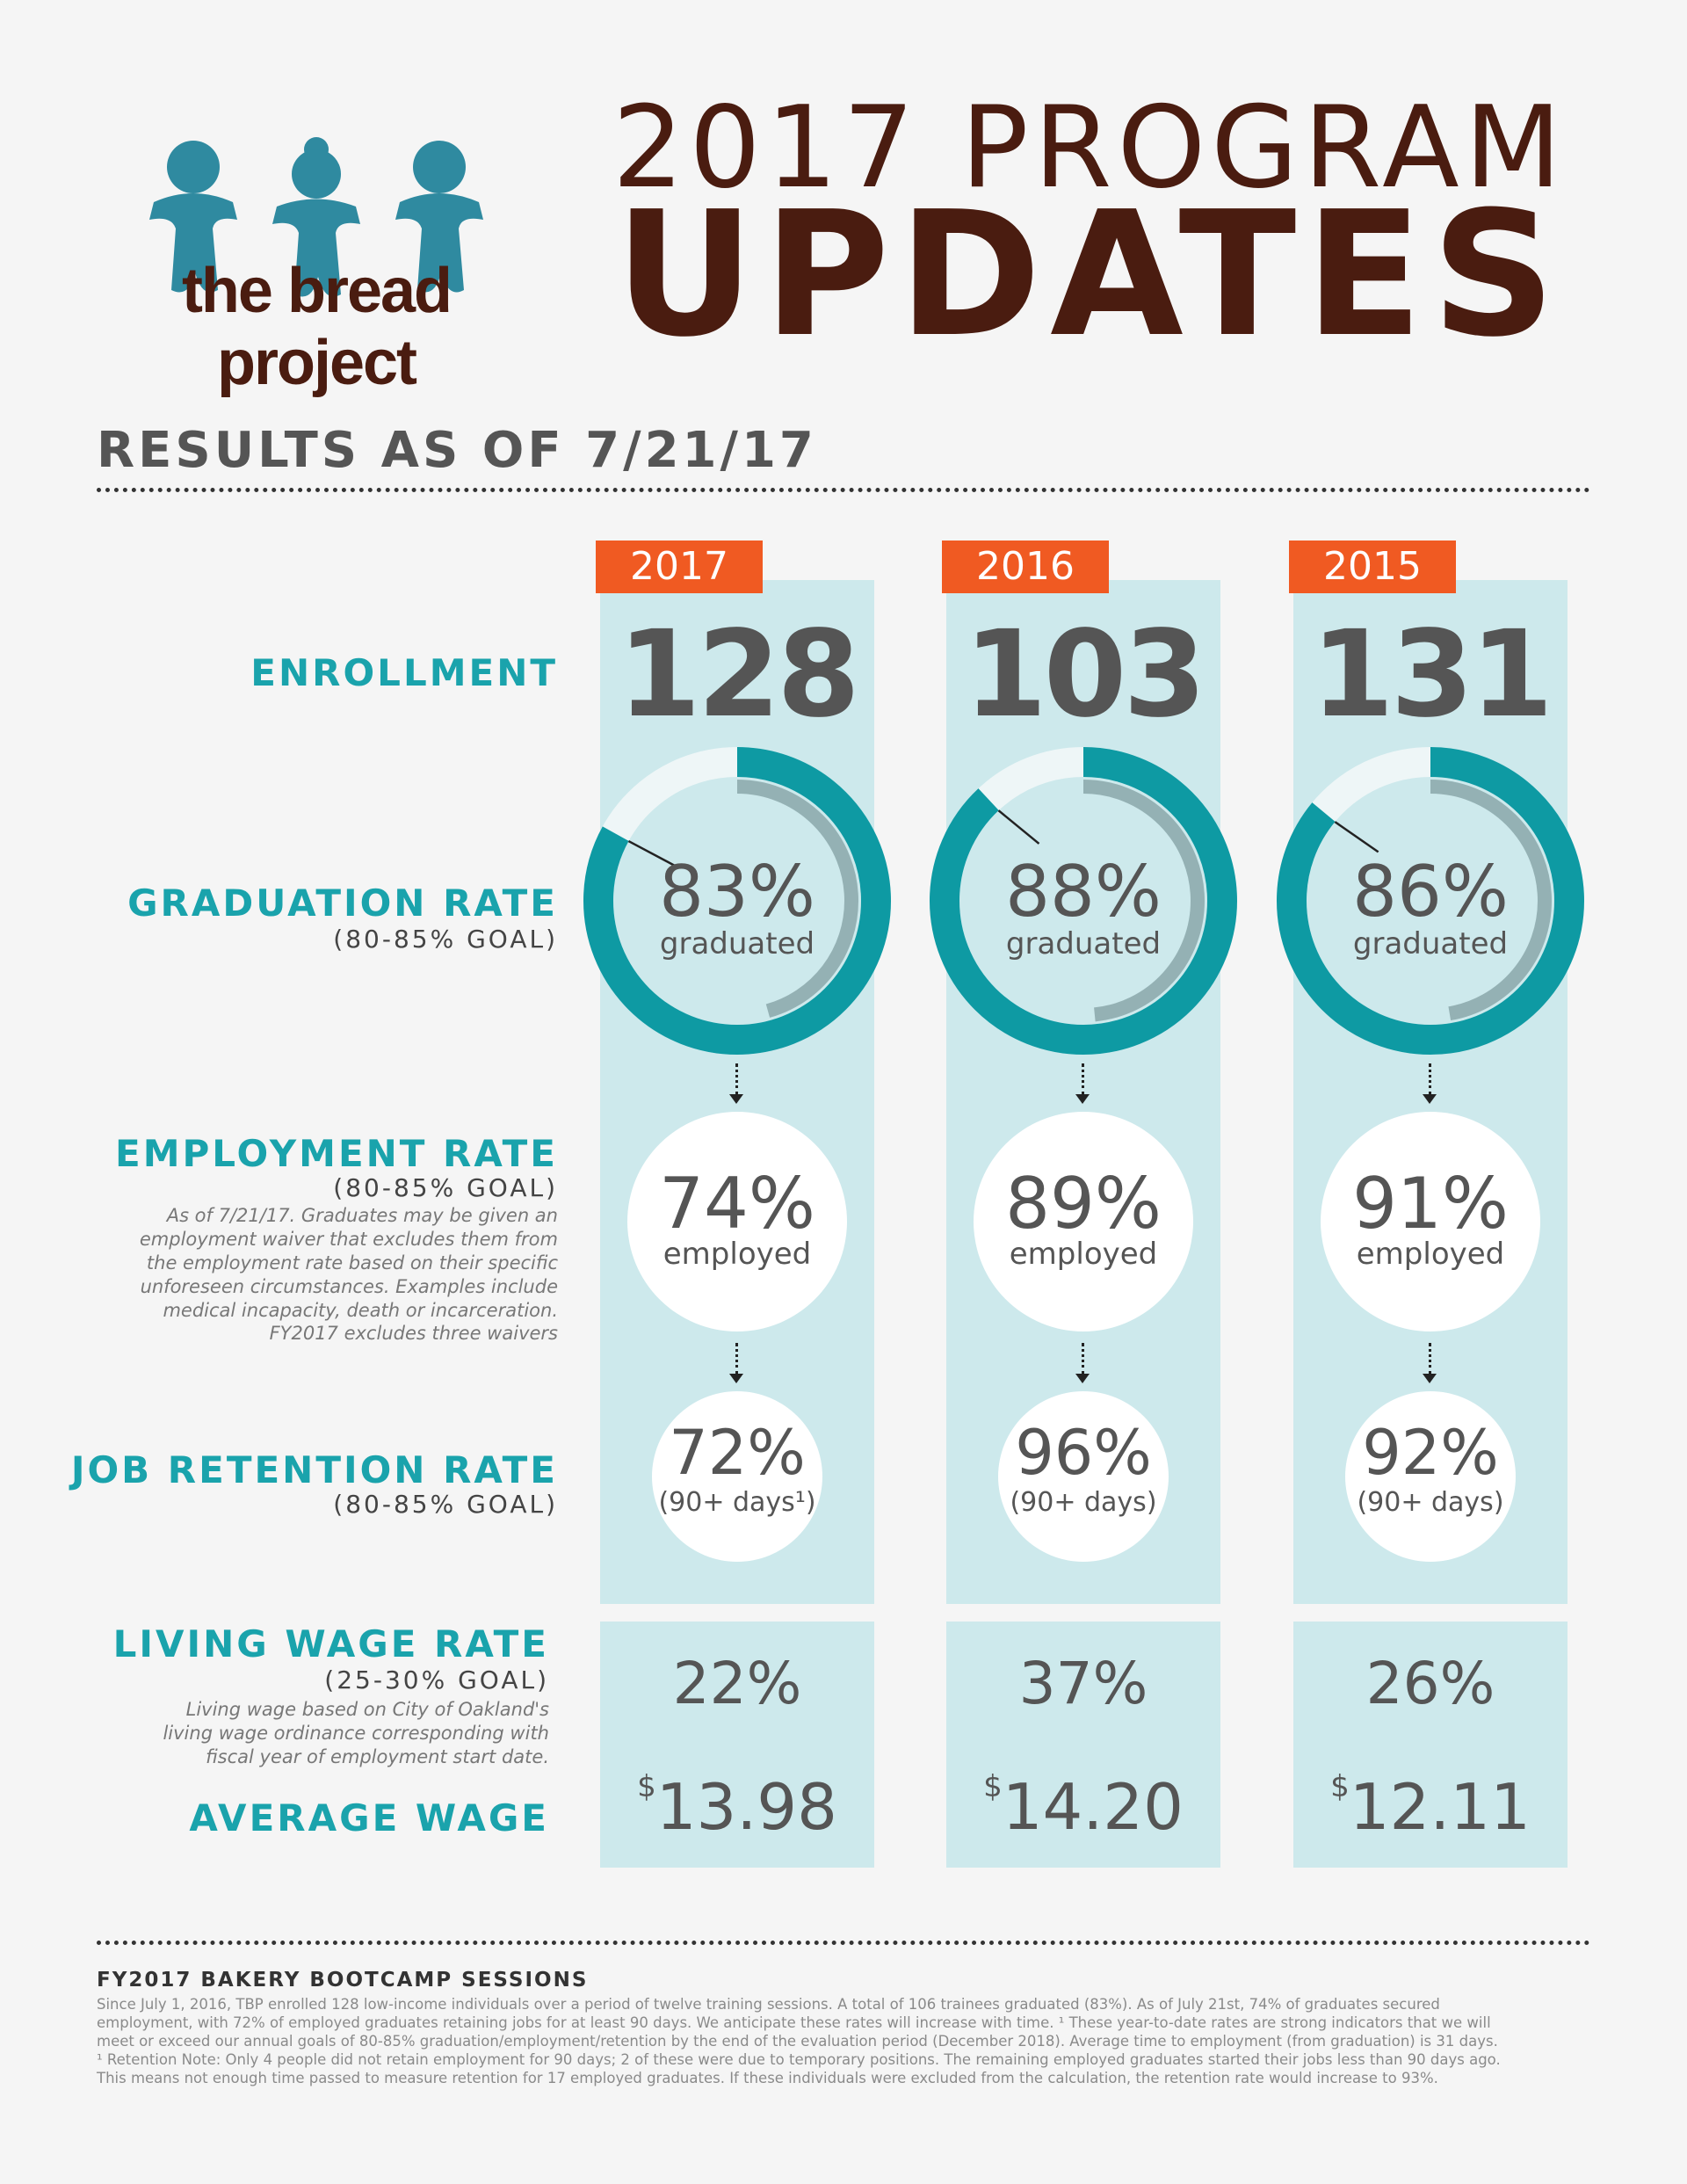  I want to click on living-wage-percent: 37%, so click(1083, 1683).